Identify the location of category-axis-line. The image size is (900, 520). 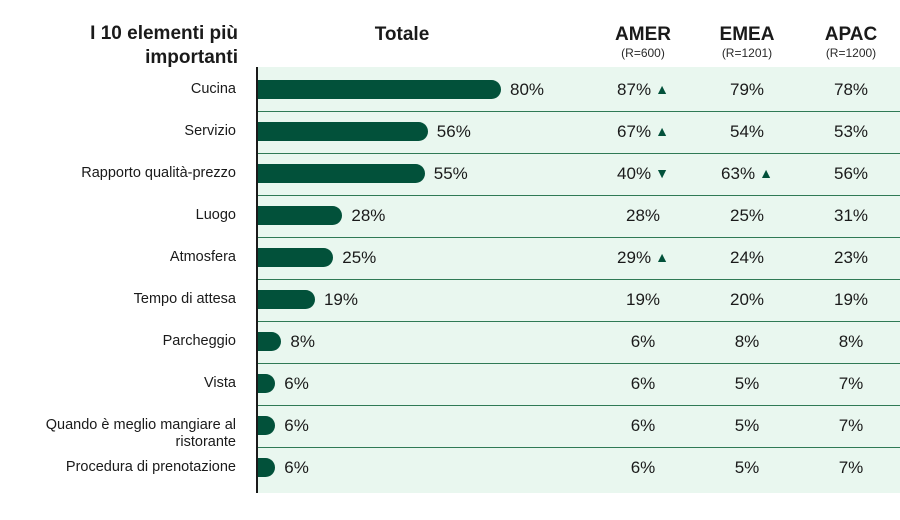
(257, 280).